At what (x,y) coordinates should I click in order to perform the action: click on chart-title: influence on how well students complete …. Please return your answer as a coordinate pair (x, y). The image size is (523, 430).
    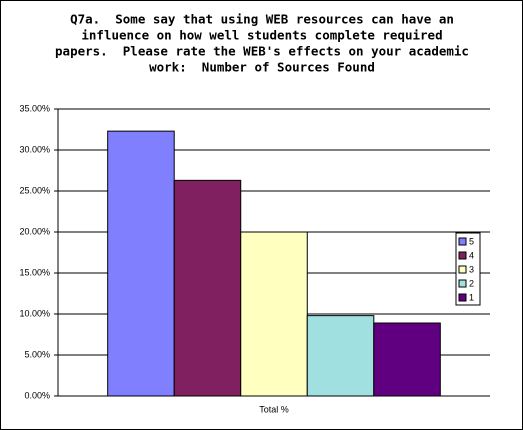
    Looking at the image, I should click on (261, 35).